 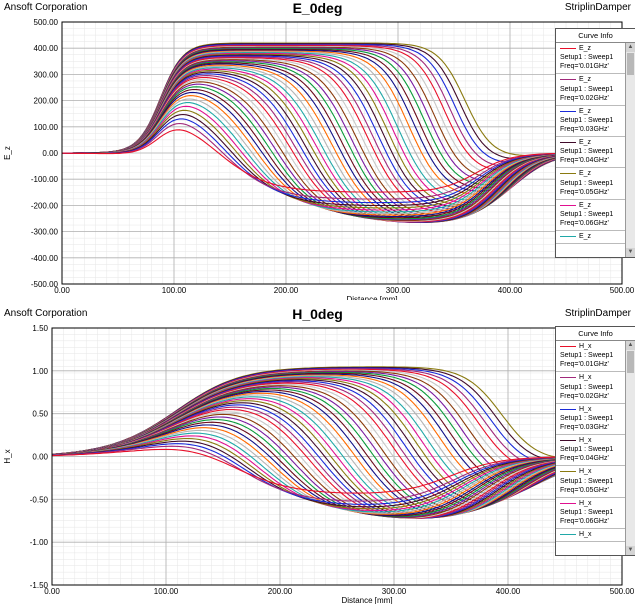 What do you see at coordinates (50, 153) in the screenshot?
I see `y-tick-label: 0.00` at bounding box center [50, 153].